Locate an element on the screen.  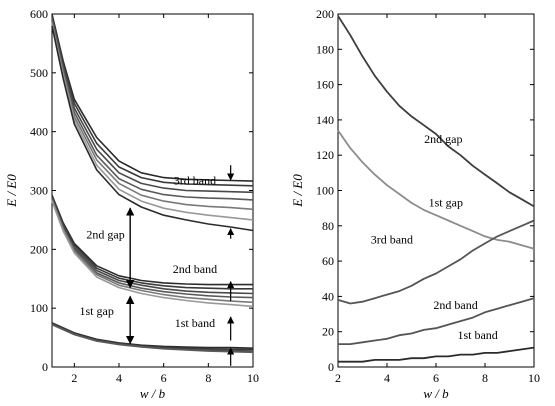
left-y-tick-label: 600 is located at coordinates (39, 14).